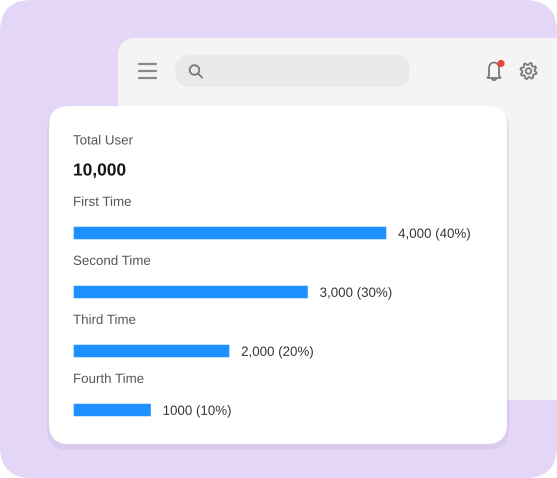 The image size is (557, 478). What do you see at coordinates (103, 139) in the screenshot?
I see `chart-title: Total User` at bounding box center [103, 139].